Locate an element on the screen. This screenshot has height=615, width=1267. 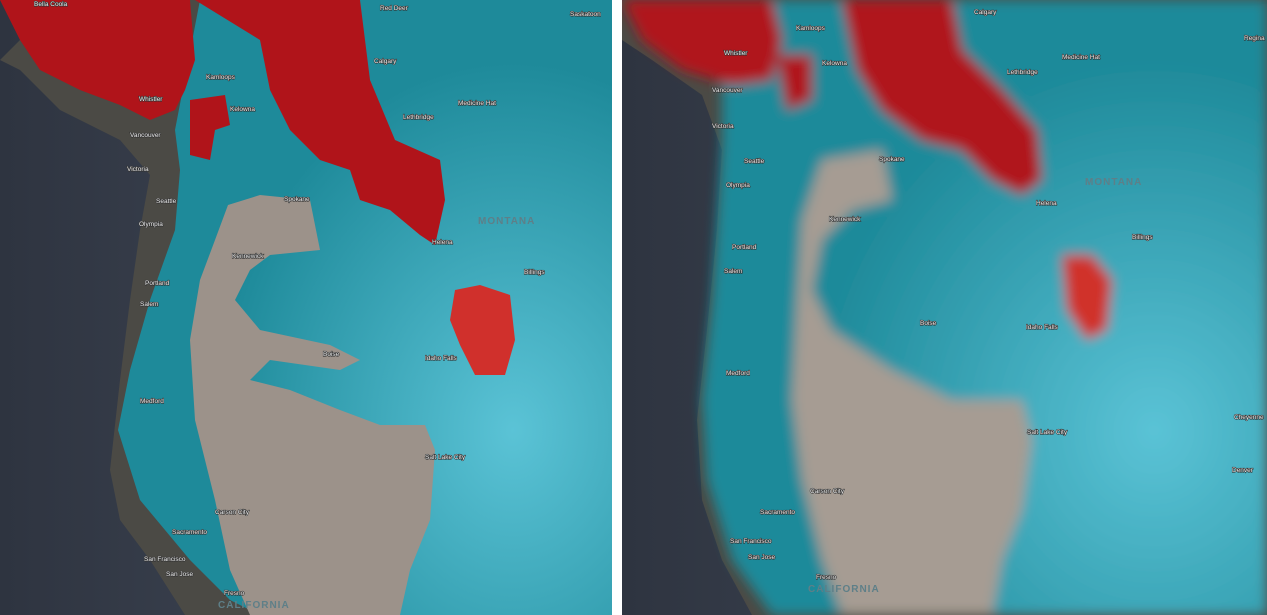
place-label: Bella Coola is located at coordinates (51, 4).